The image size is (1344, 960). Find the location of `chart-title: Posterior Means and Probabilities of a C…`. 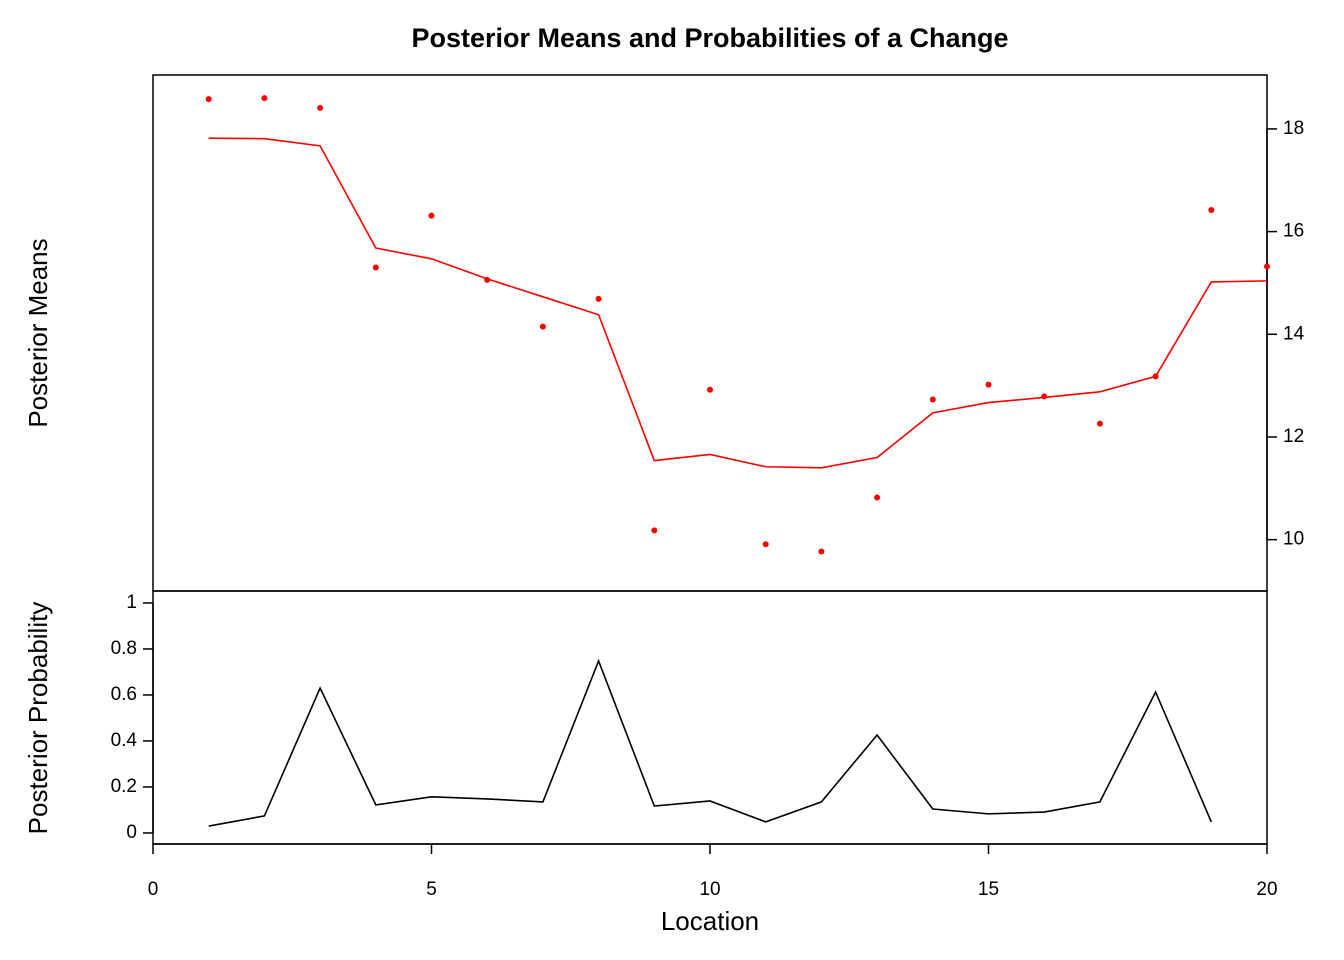

chart-title: Posterior Means and Probabilities of a C… is located at coordinates (709, 38).